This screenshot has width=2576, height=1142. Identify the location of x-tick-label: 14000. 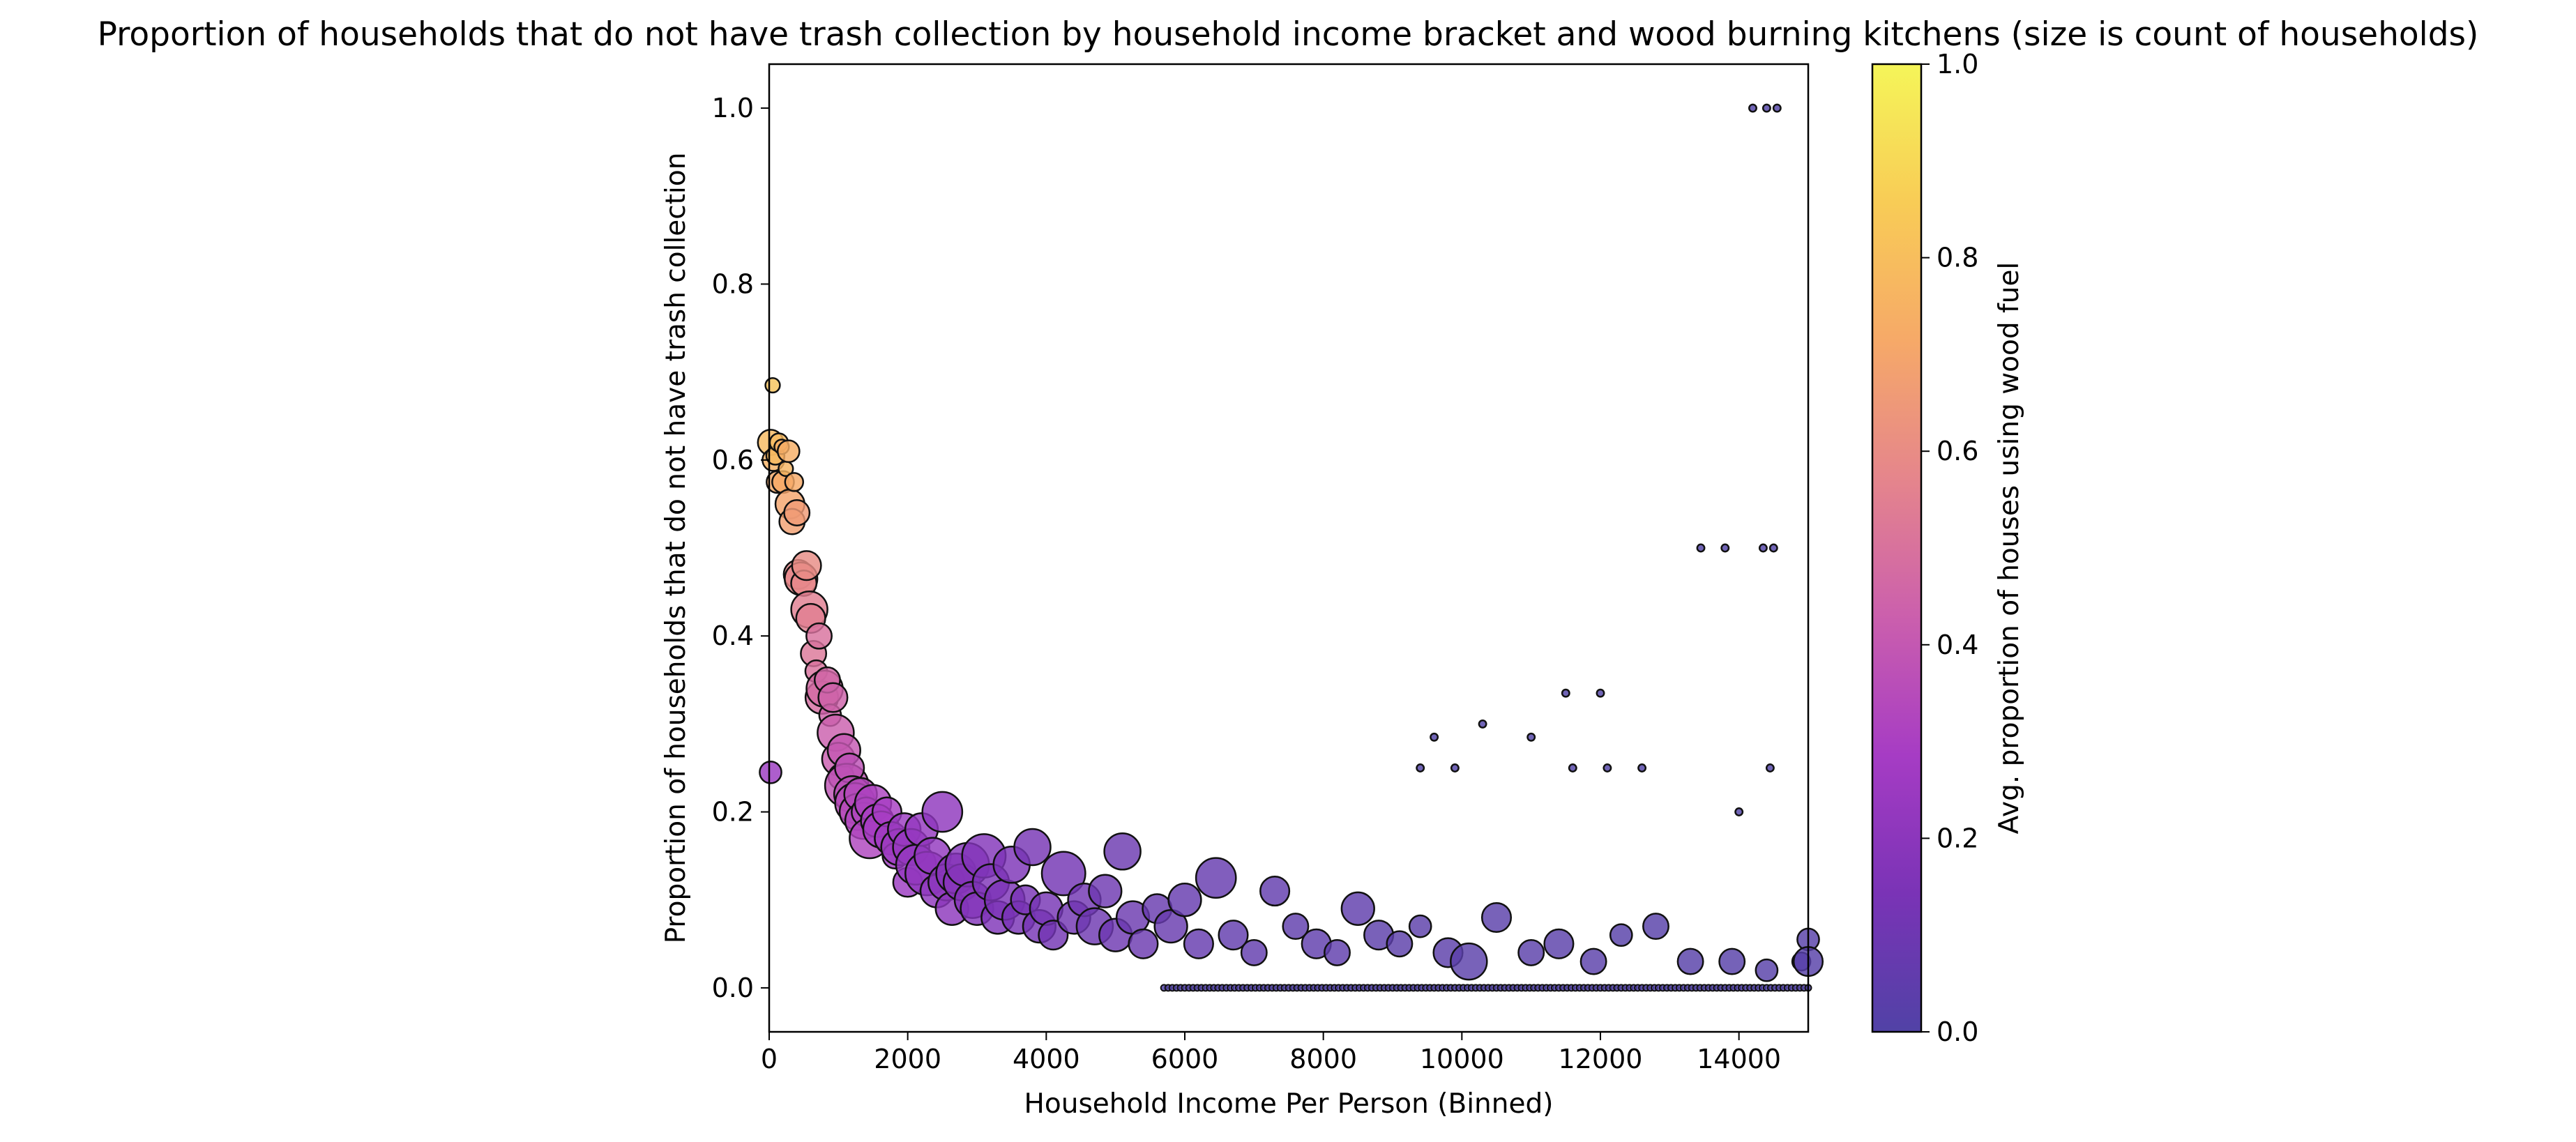
(1739, 1059).